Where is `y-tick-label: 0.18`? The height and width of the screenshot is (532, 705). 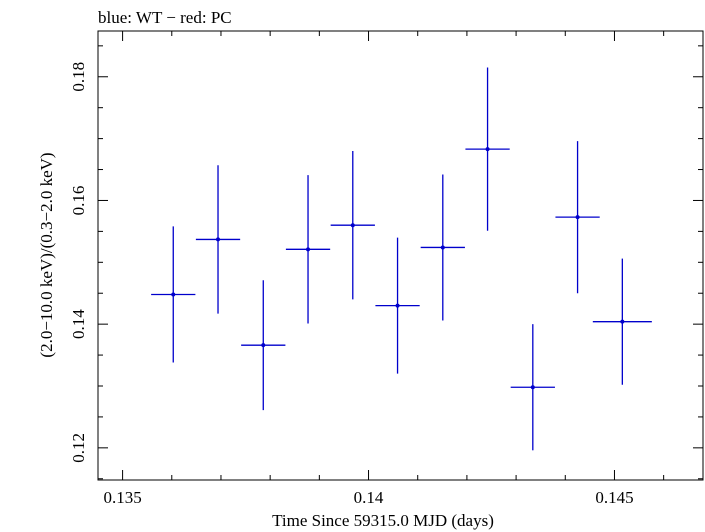 y-tick-label: 0.18 is located at coordinates (78, 77).